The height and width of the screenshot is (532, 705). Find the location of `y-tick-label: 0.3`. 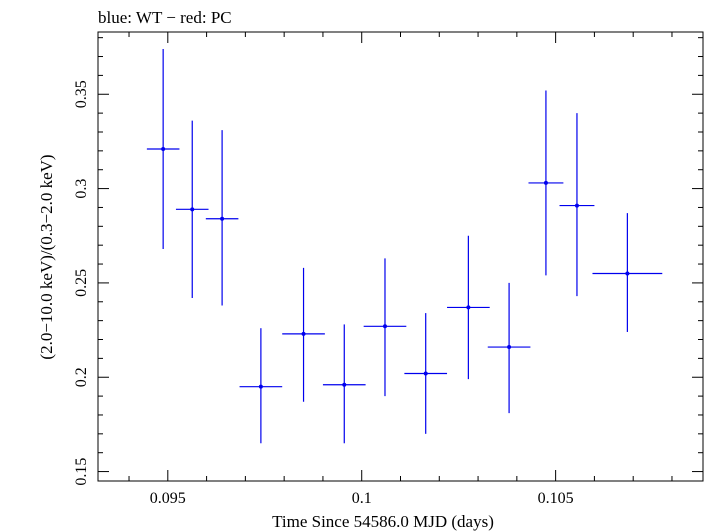

y-tick-label: 0.3 is located at coordinates (81, 189).